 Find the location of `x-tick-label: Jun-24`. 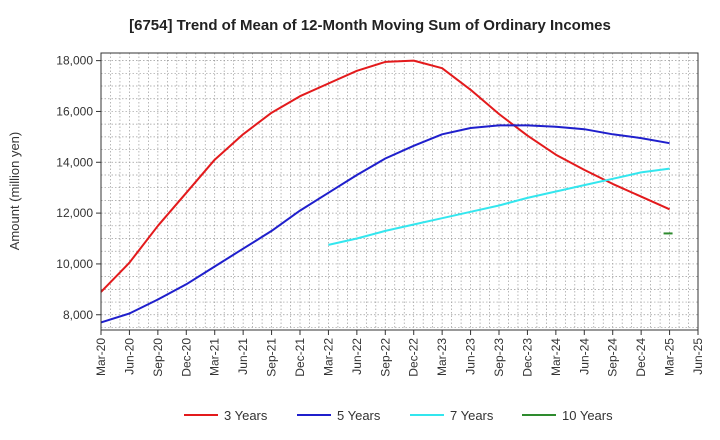

x-tick-label: Jun-24 is located at coordinates (584, 356).